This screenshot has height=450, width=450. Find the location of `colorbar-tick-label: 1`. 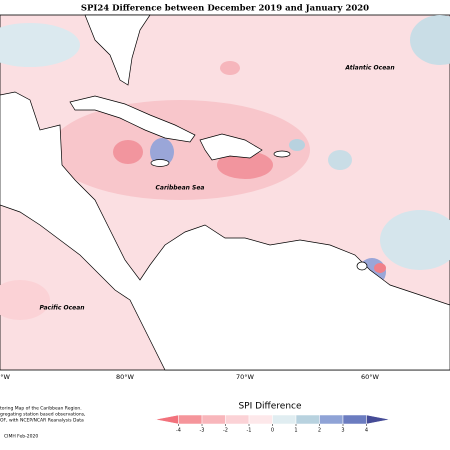

colorbar-tick-label: 1 is located at coordinates (295, 431).